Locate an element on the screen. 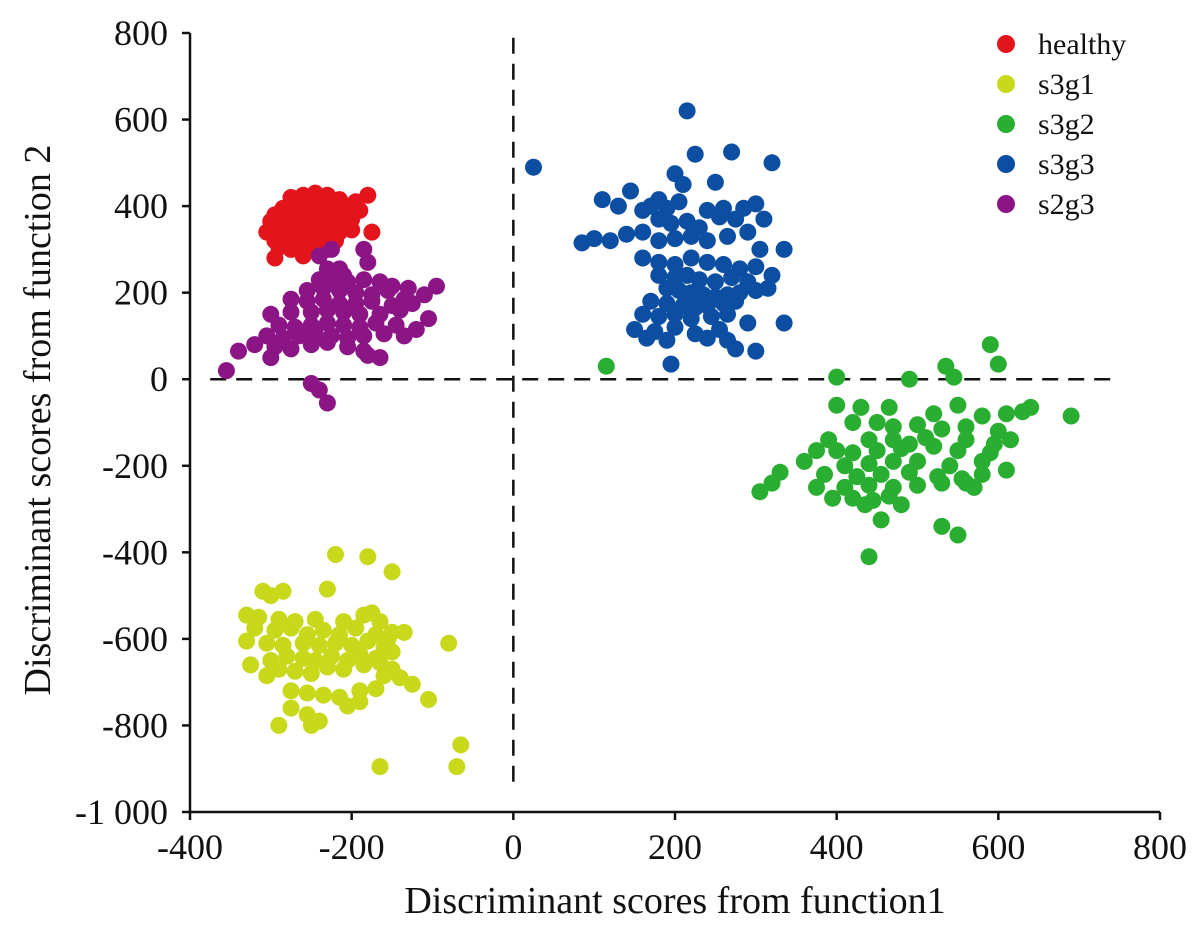 The height and width of the screenshot is (928, 1200). x-tick-label: 0 is located at coordinates (513, 847).